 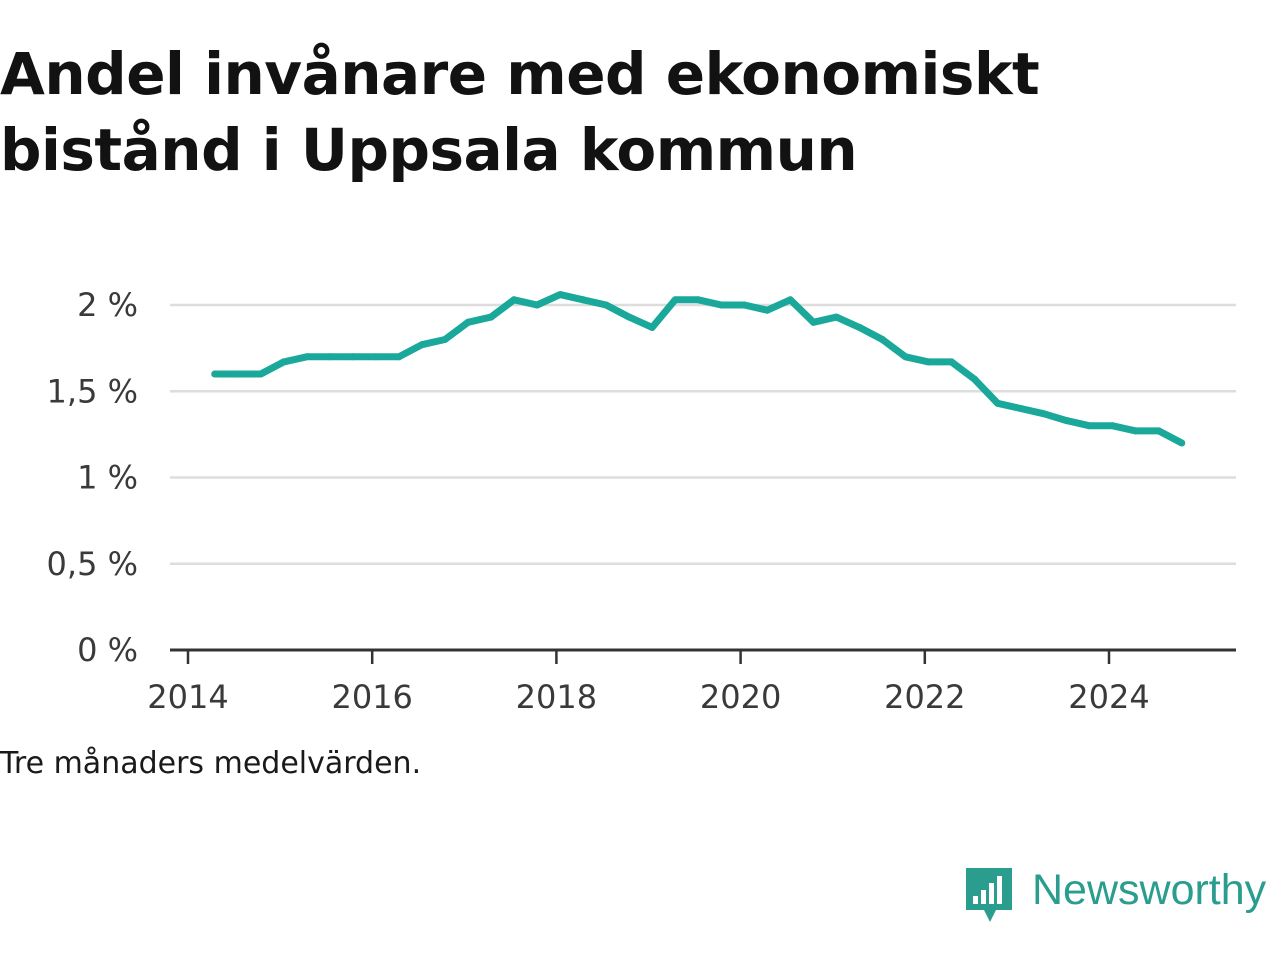 What do you see at coordinates (924, 697) in the screenshot?
I see `x-tick-label: 2022` at bounding box center [924, 697].